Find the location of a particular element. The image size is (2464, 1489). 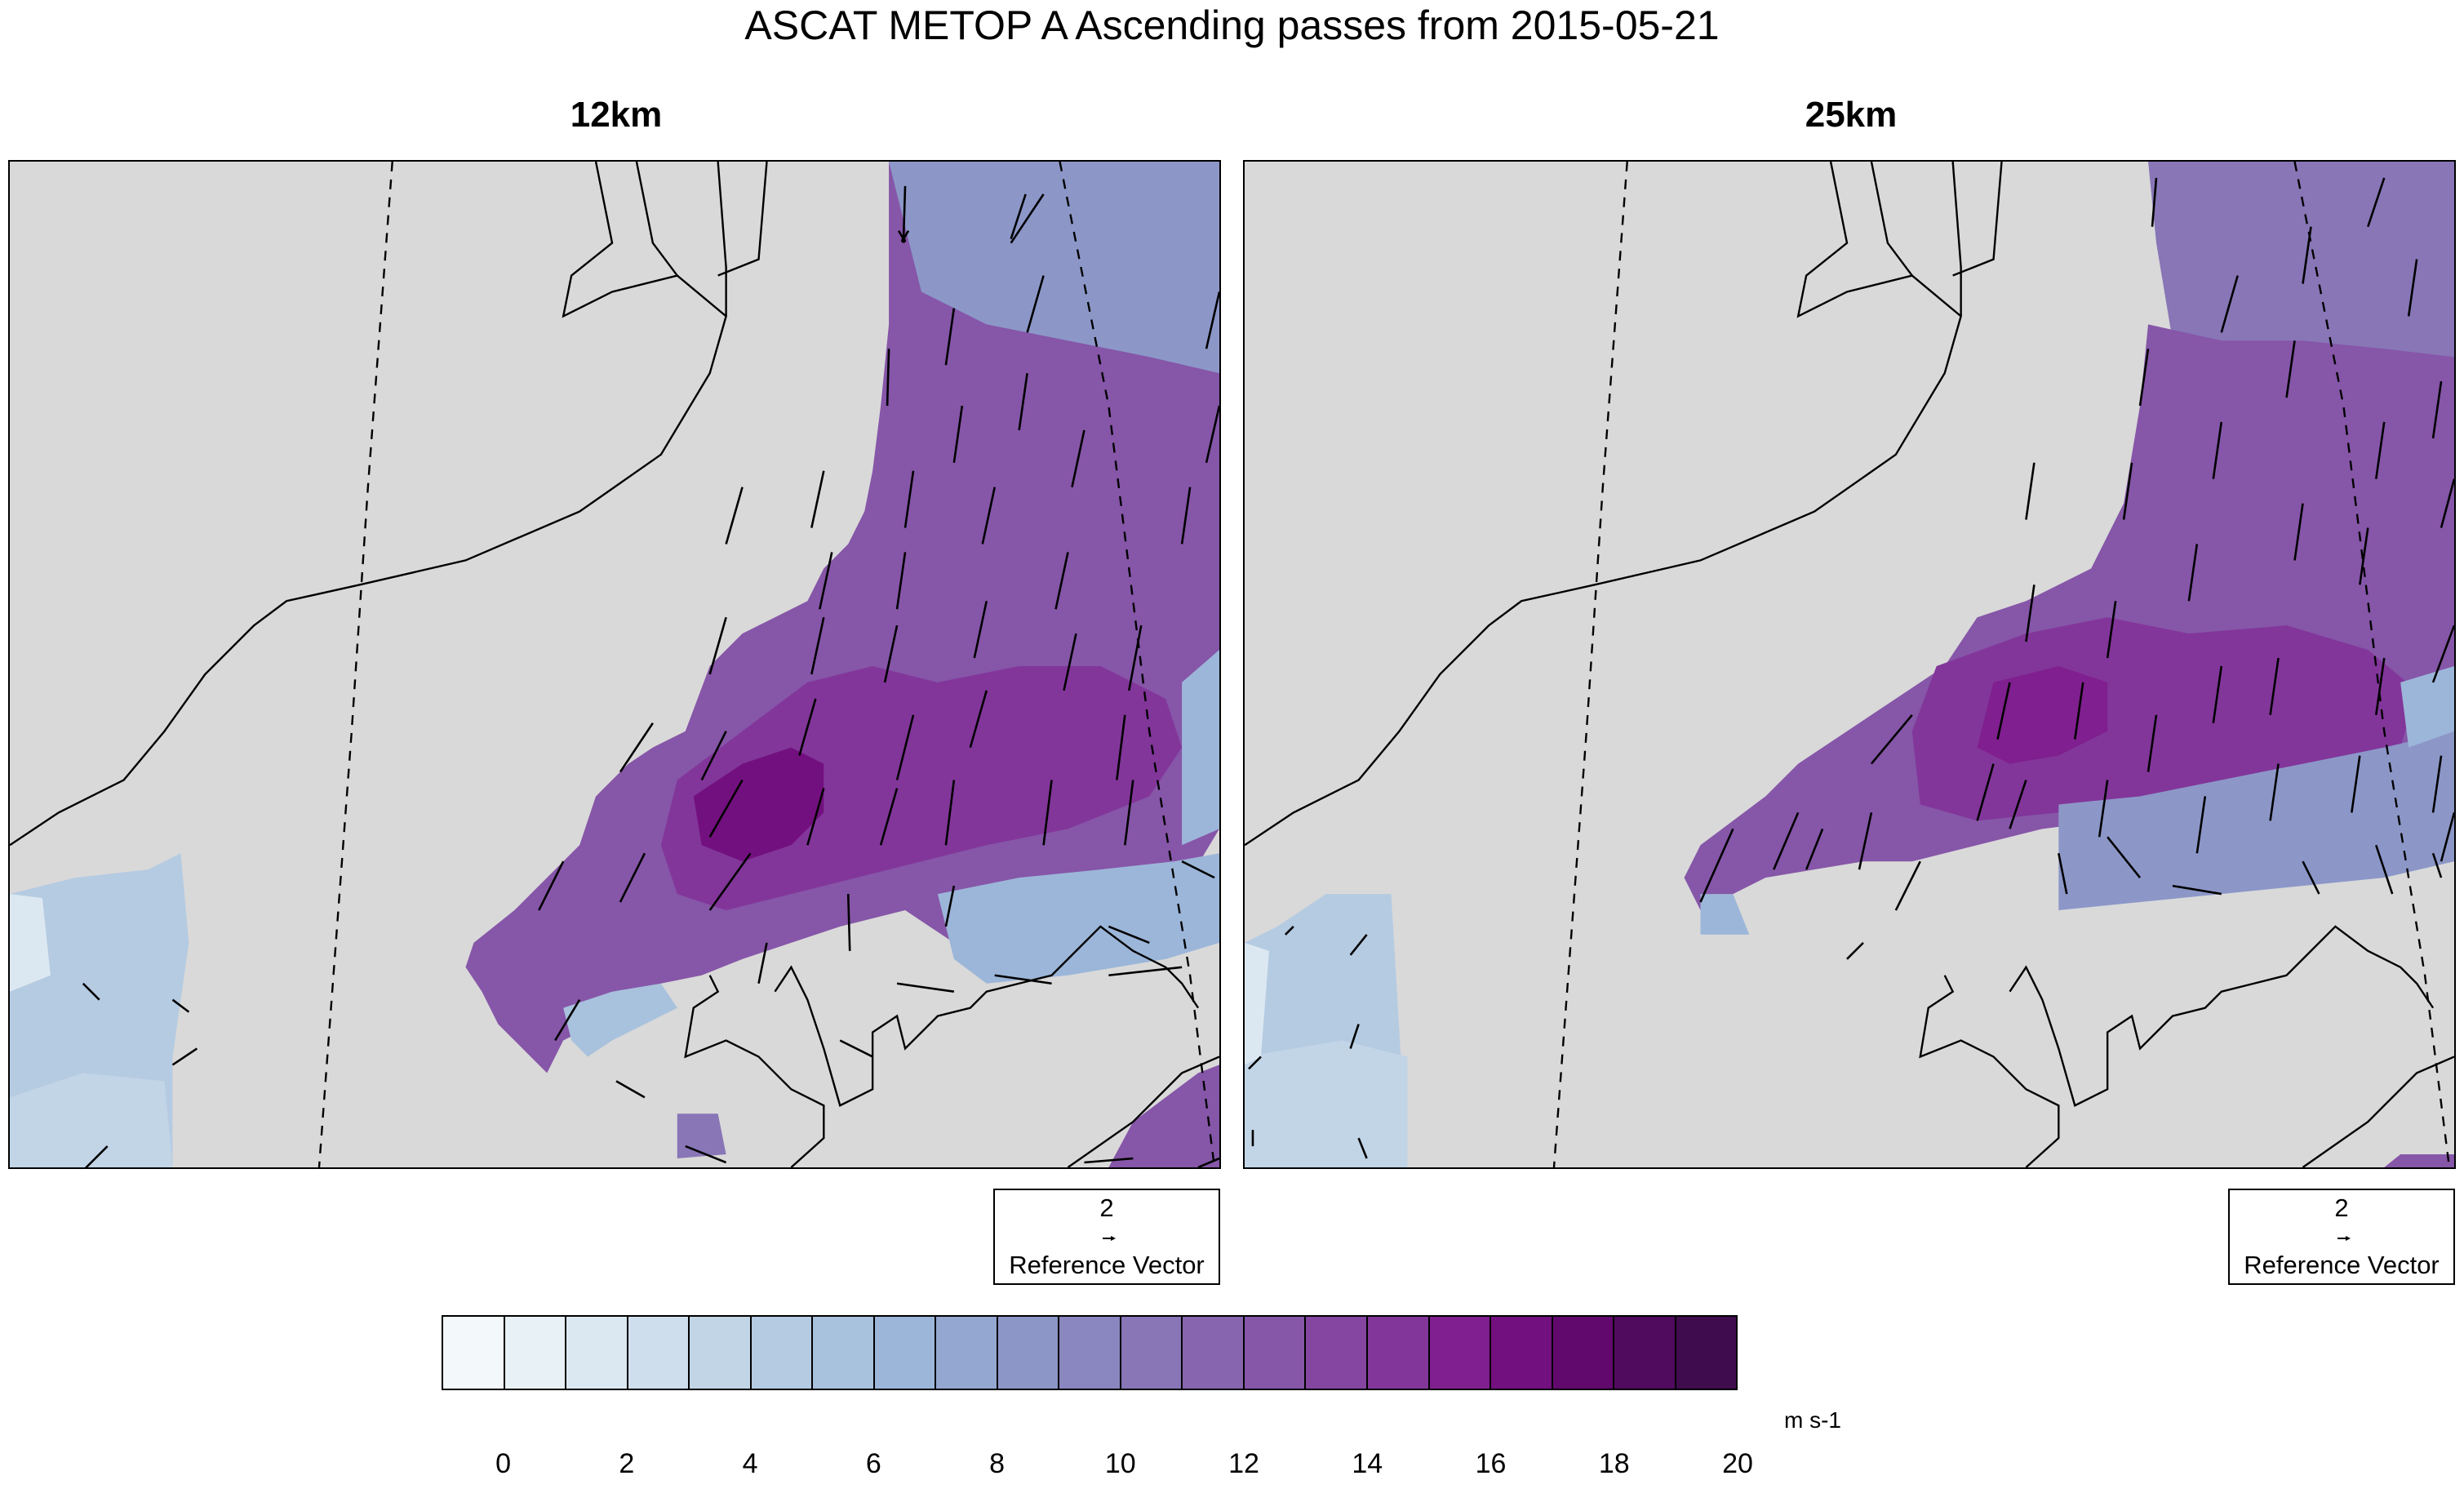

reference-vector-box-25km: 2 Reference Vector is located at coordinates (2341, 1237).